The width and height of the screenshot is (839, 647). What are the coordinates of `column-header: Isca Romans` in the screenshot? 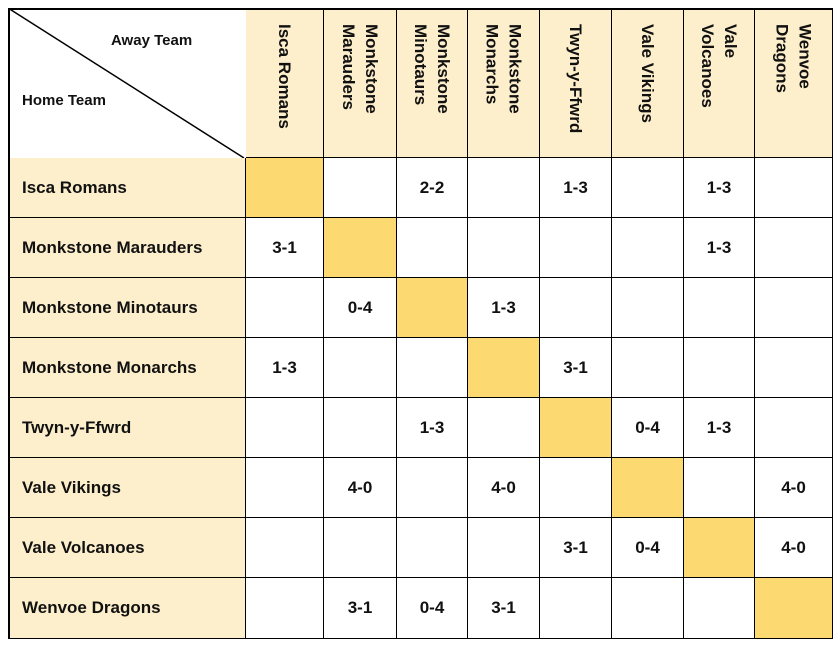 It's located at (285, 84).